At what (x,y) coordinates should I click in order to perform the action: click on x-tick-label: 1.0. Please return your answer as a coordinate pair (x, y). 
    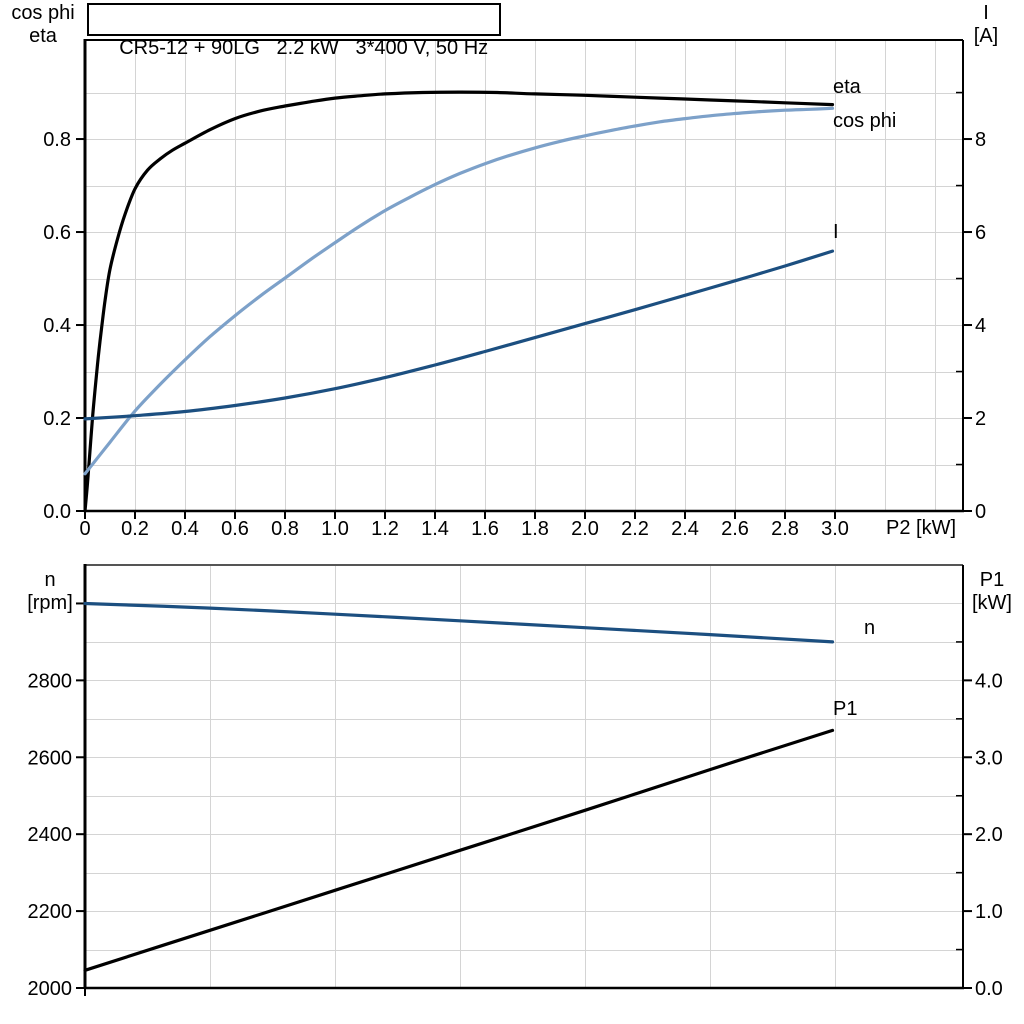
    Looking at the image, I should click on (335, 529).